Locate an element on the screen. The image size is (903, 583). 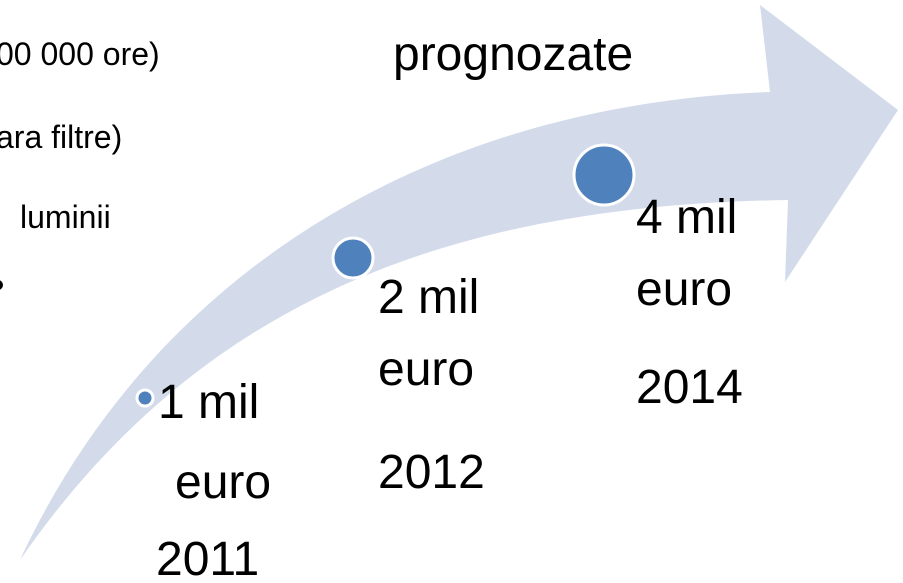
bullet is located at coordinates (1, 285).